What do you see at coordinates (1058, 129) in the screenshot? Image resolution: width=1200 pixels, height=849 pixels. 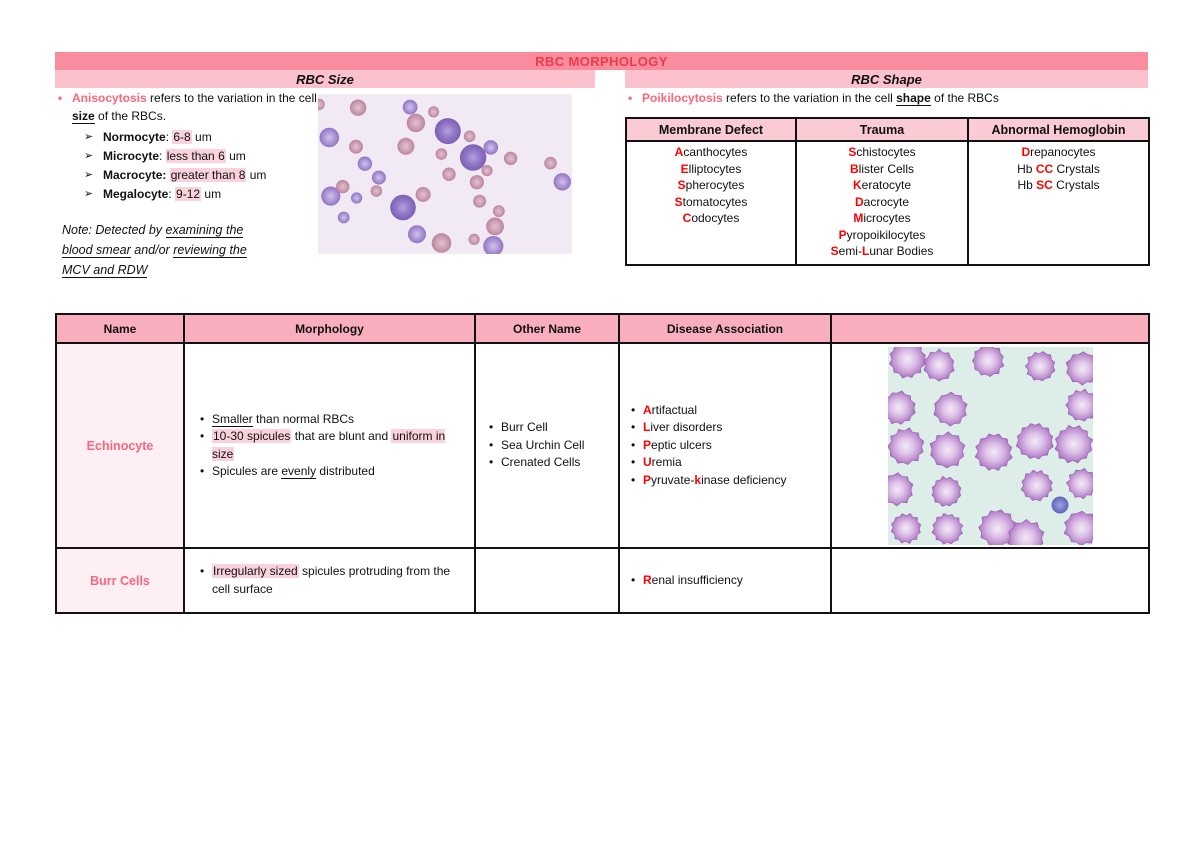 I see `column-header-abnormal-hemoglobin: Abnormal Hemoglobin` at bounding box center [1058, 129].